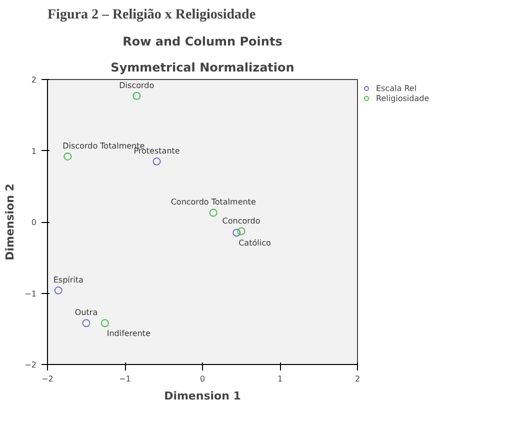 This screenshot has width=521, height=424. I want to click on y-tick-label: 1, so click(34, 151).